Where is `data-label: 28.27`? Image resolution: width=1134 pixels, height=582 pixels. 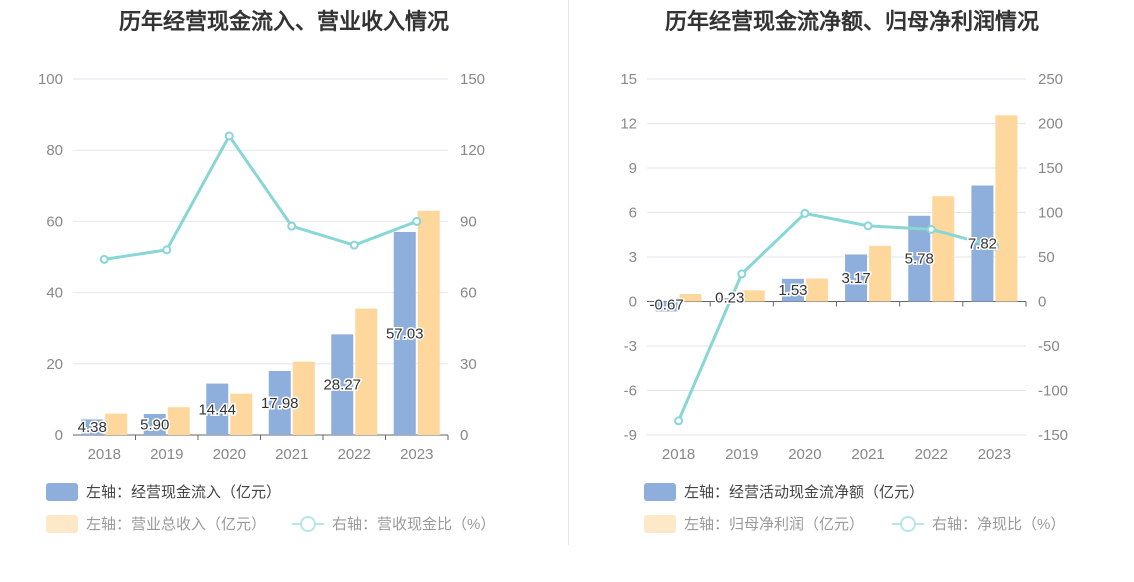 data-label: 28.27 is located at coordinates (342, 385).